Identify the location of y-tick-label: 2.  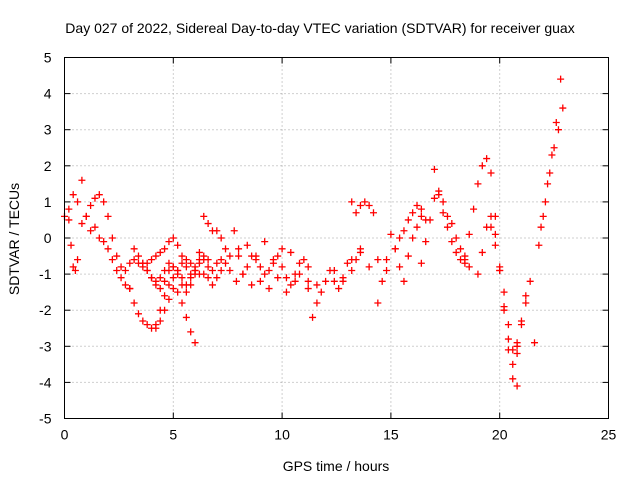
(48, 166).